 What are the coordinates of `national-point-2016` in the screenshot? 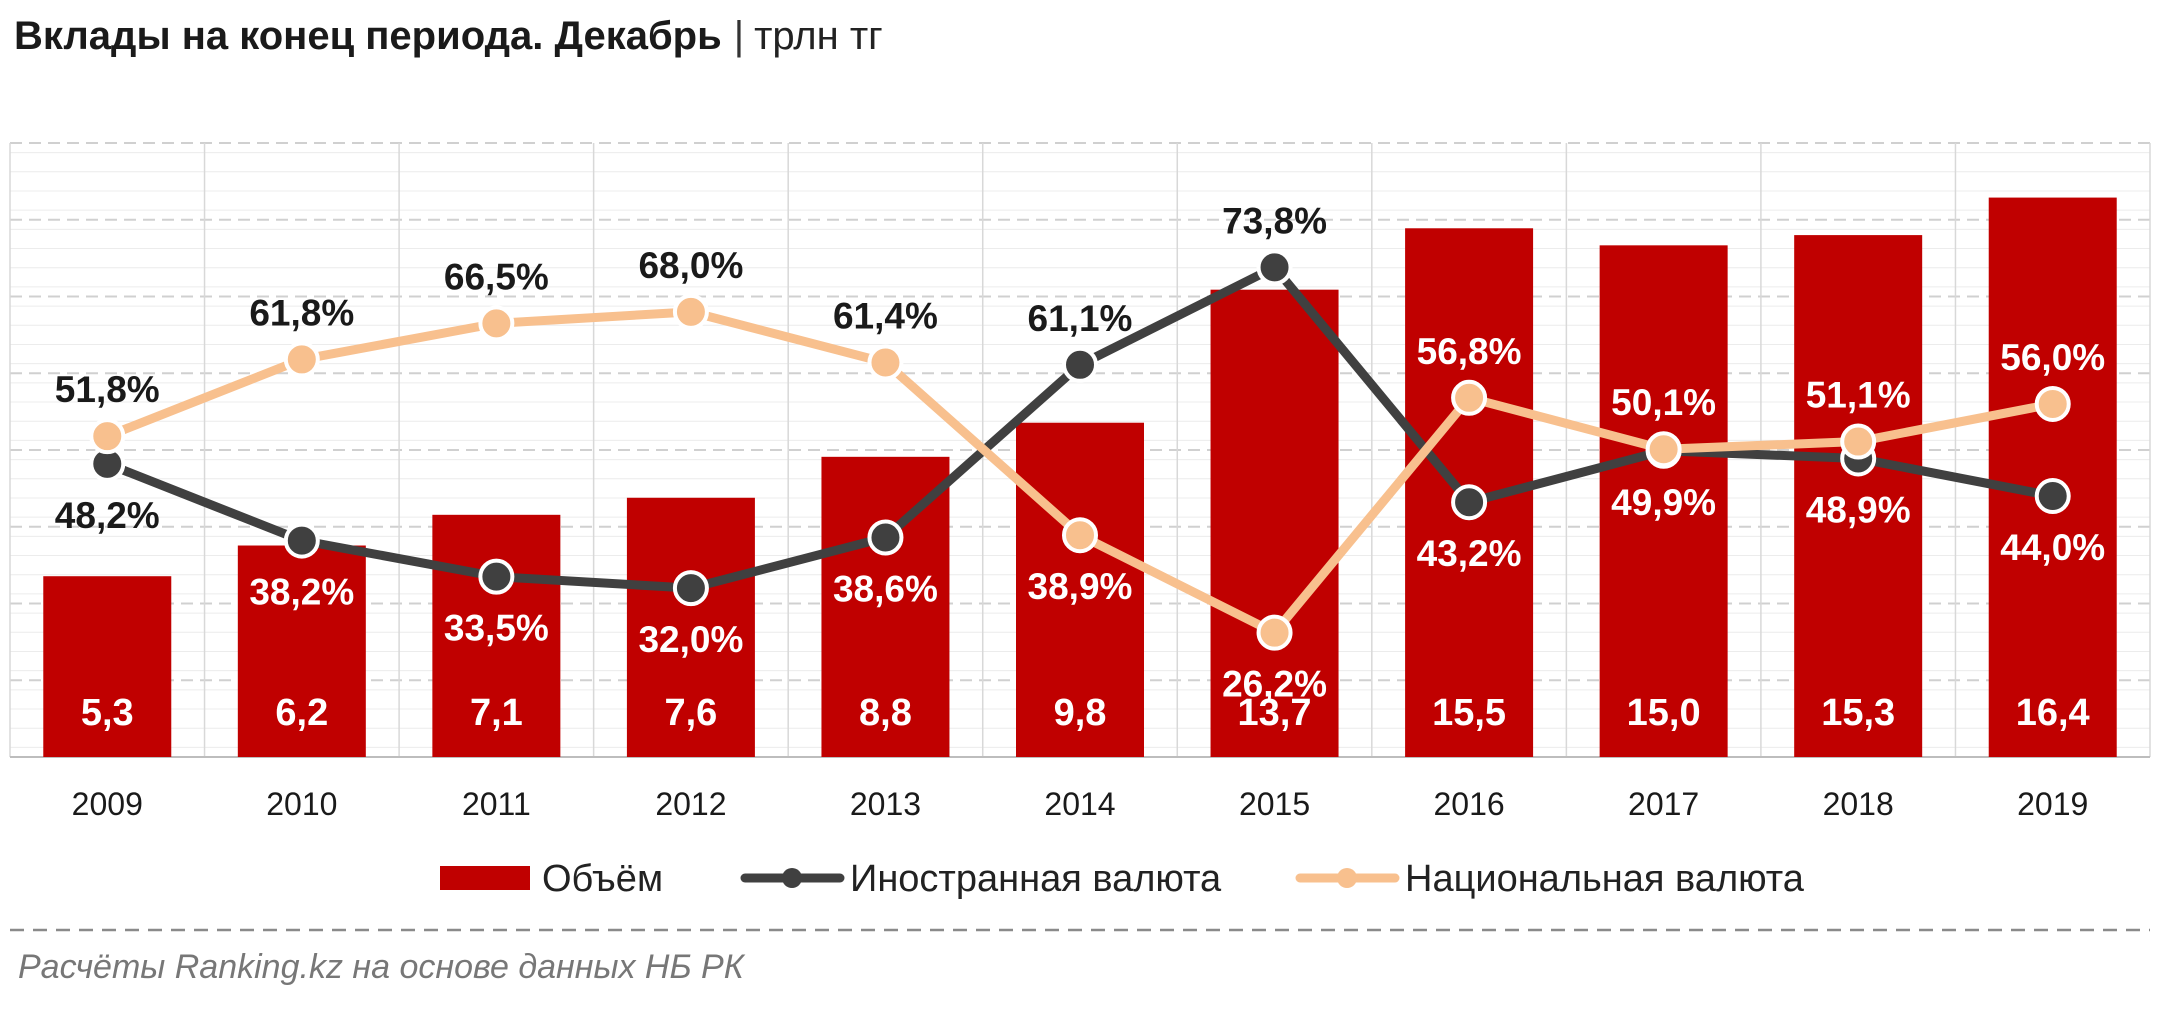 It's located at (1469, 397).